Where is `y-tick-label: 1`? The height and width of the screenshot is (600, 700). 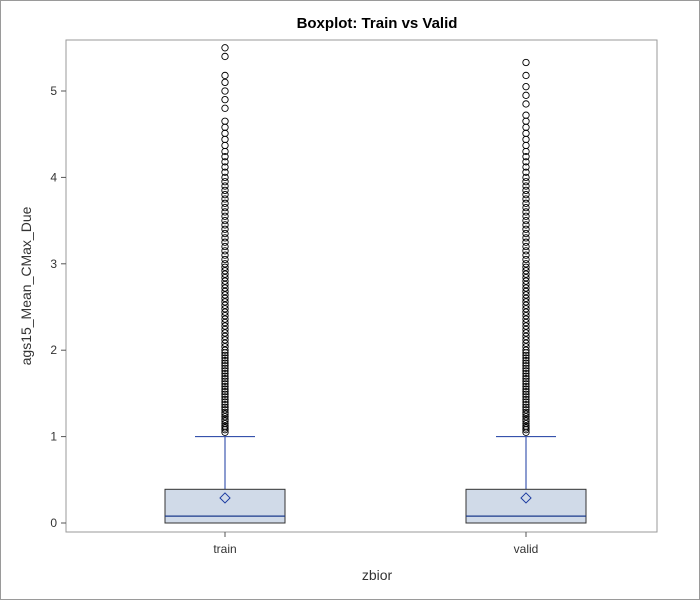
y-tick-label: 1 is located at coordinates (53, 437).